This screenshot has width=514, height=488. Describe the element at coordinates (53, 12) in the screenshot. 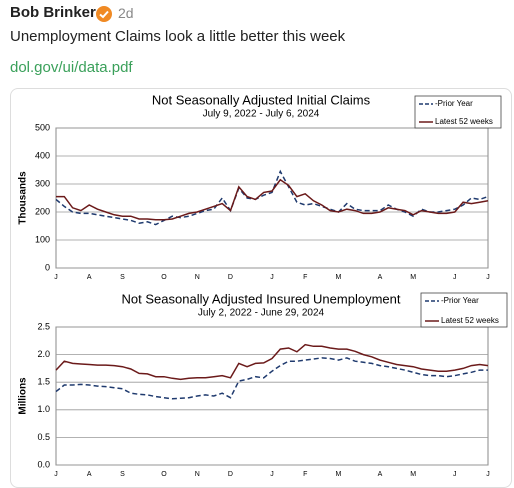

I see `author-name: Bob Brinker` at that location.